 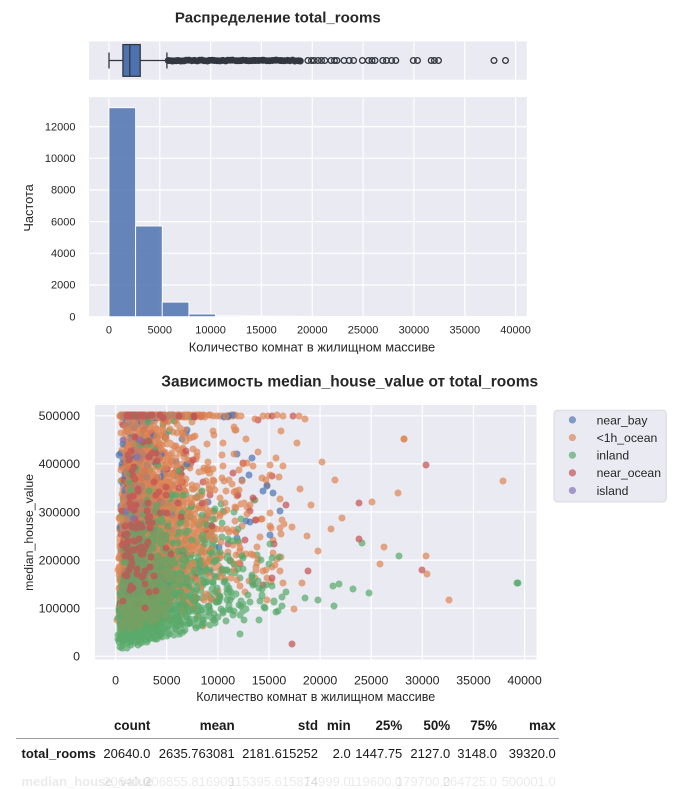 I want to click on svg-text: median_house_value, so click(x=29, y=532).